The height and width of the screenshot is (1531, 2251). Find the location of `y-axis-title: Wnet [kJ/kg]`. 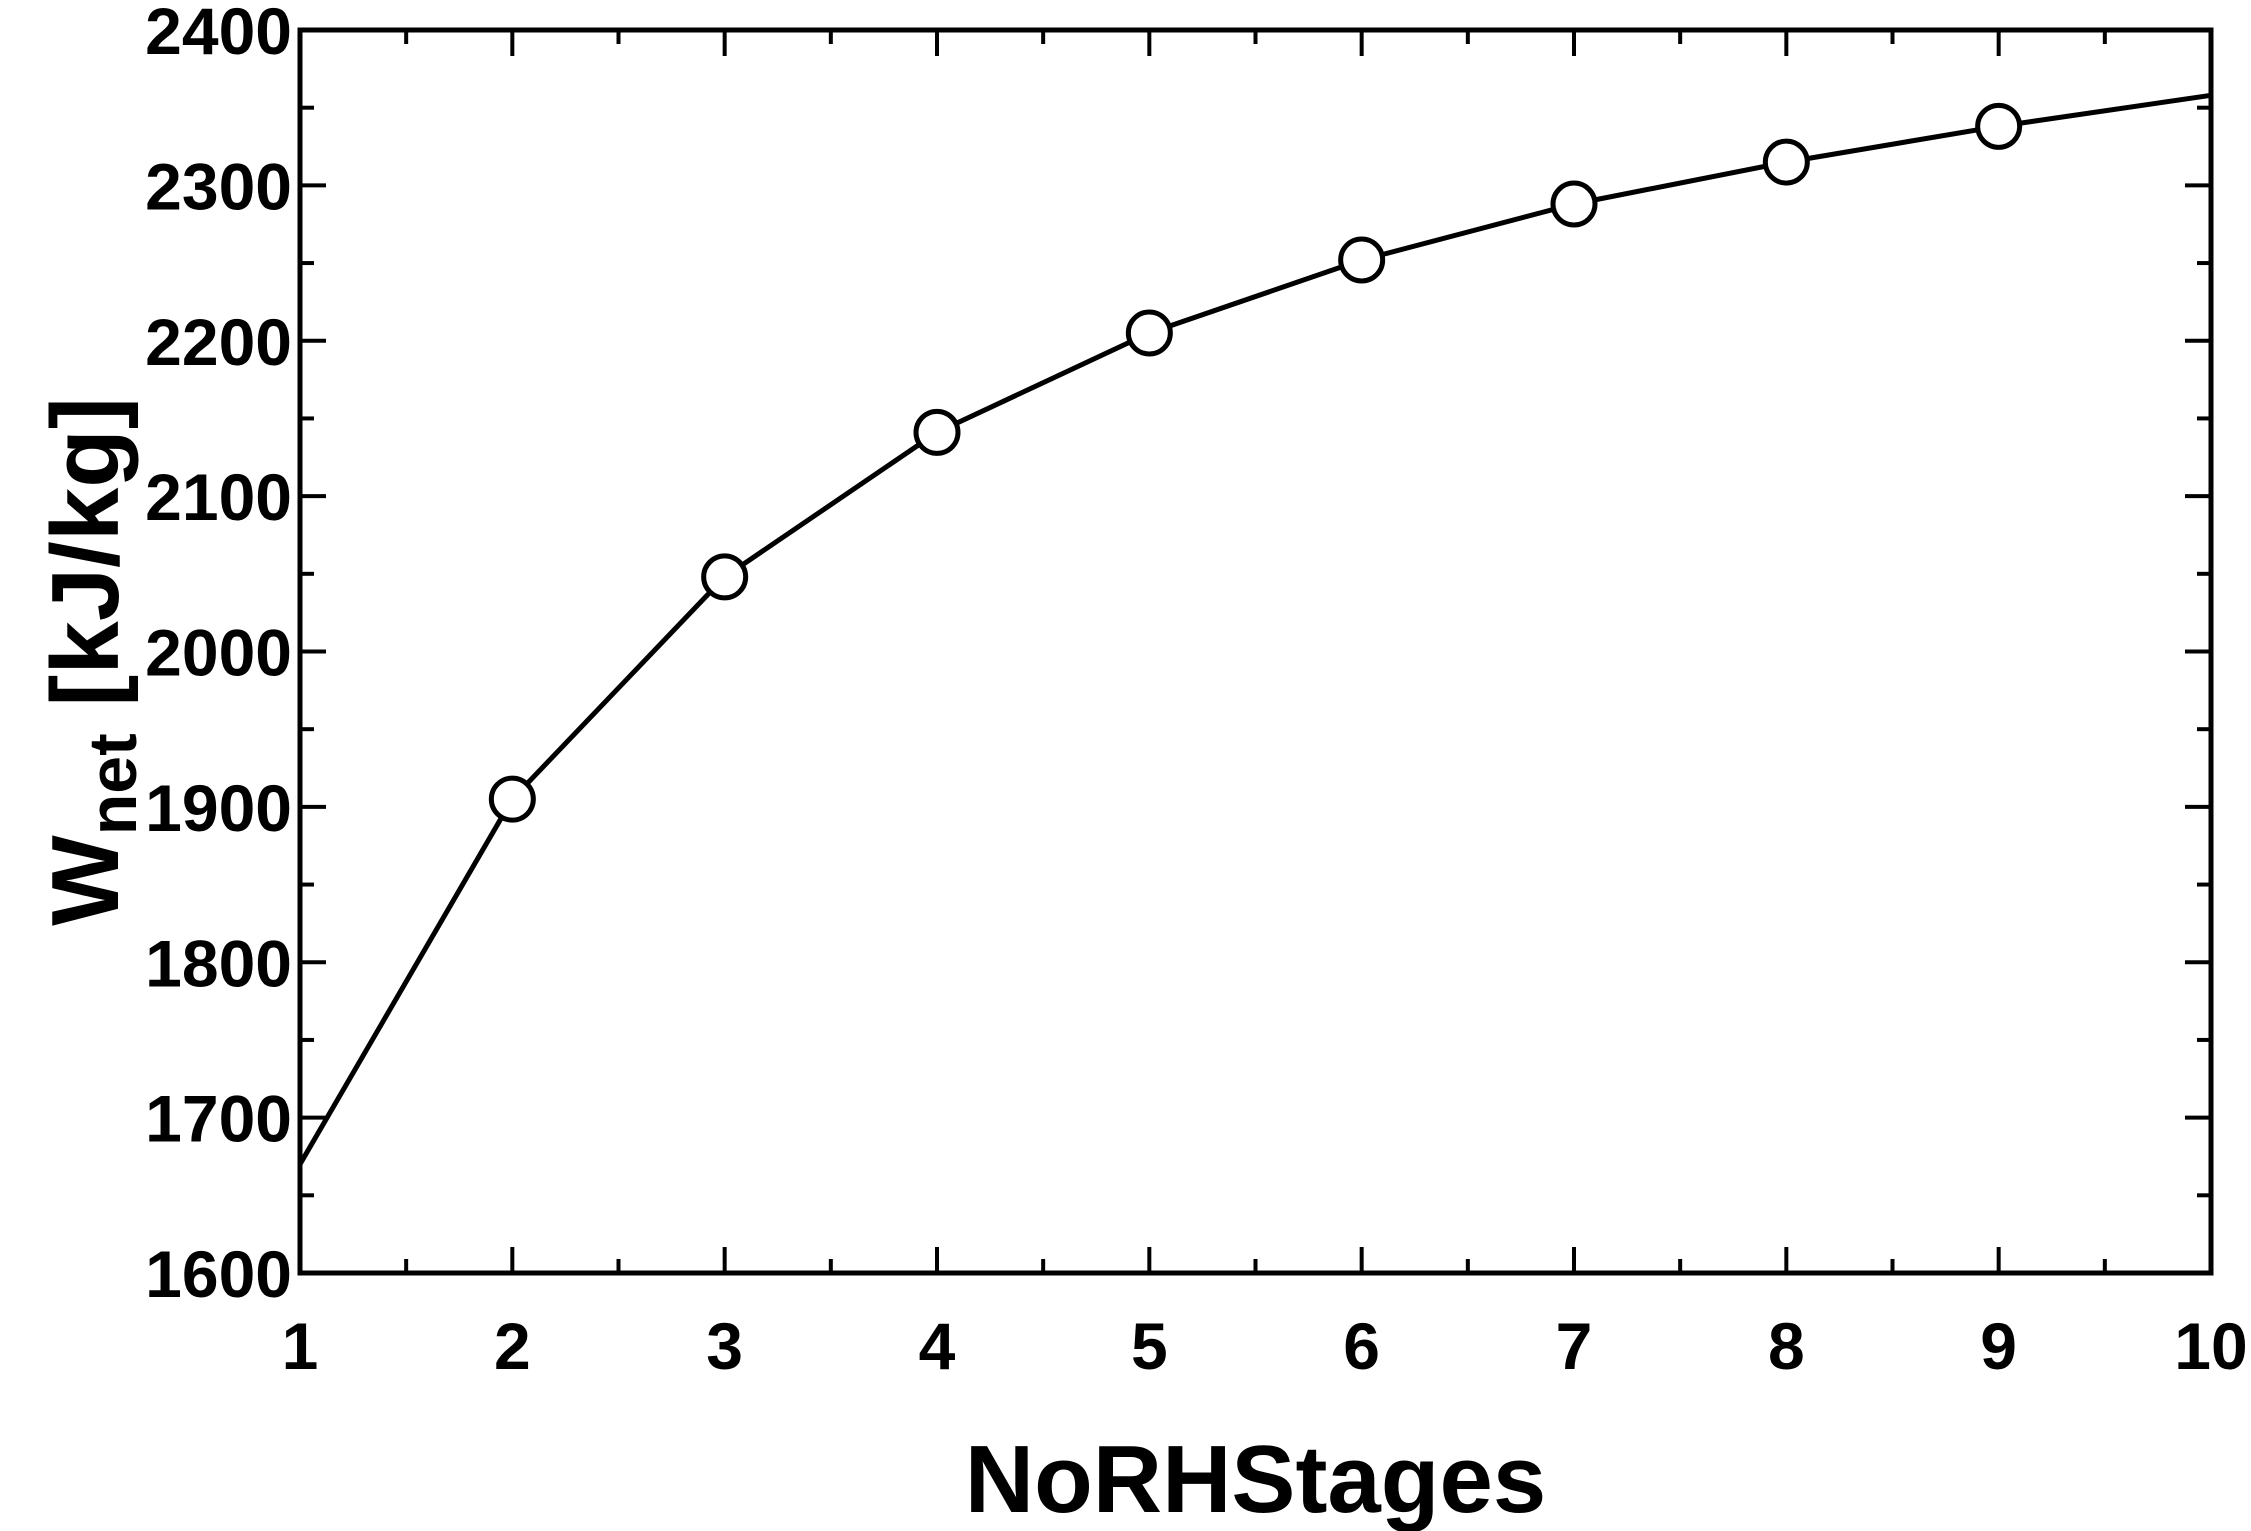

y-axis-title: Wnet [kJ/kg] is located at coordinates (91, 661).